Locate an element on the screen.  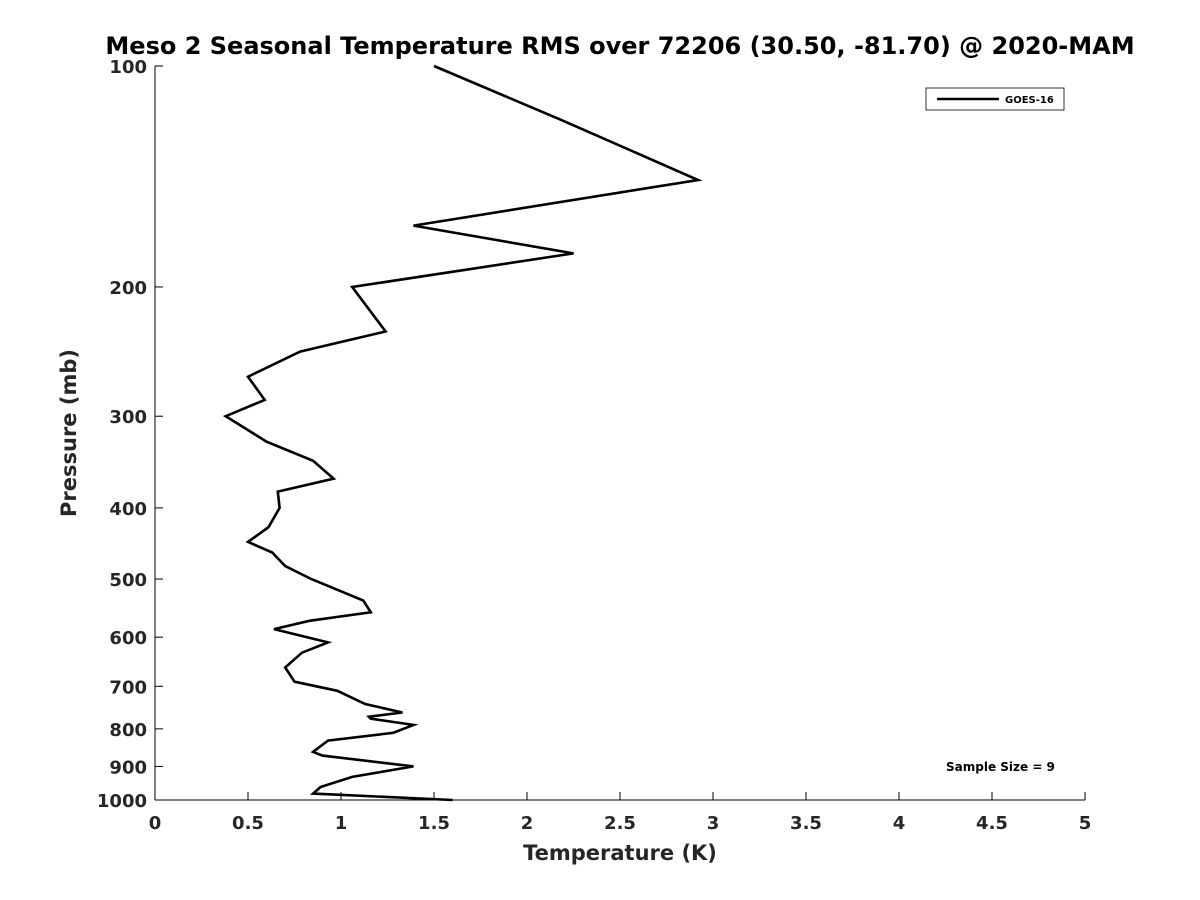
x-tick-label: 2.5 is located at coordinates (620, 823).